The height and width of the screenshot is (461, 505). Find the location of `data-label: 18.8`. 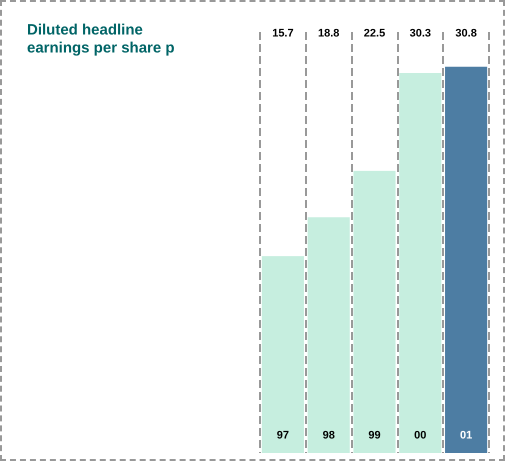

data-label: 18.8 is located at coordinates (329, 34).